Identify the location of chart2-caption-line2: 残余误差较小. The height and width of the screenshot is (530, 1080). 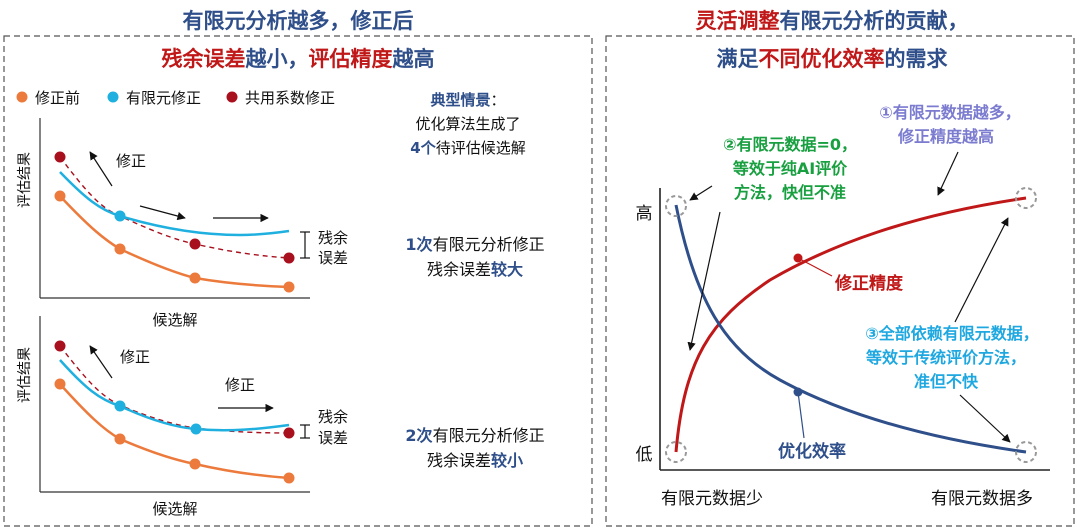
(475, 460).